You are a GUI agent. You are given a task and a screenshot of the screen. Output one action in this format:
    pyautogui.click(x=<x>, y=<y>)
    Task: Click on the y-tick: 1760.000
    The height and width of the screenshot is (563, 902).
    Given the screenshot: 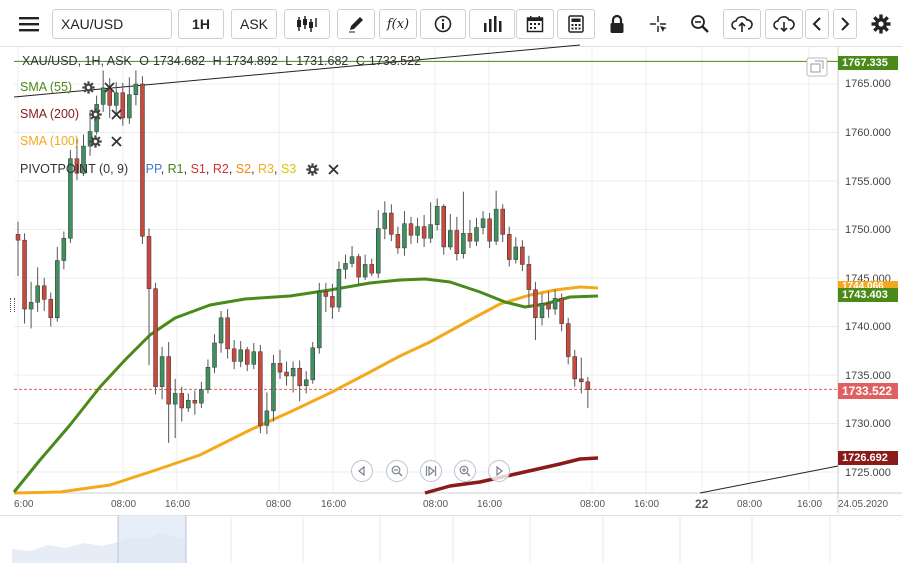 What is the action you would take?
    pyautogui.click(x=868, y=133)
    